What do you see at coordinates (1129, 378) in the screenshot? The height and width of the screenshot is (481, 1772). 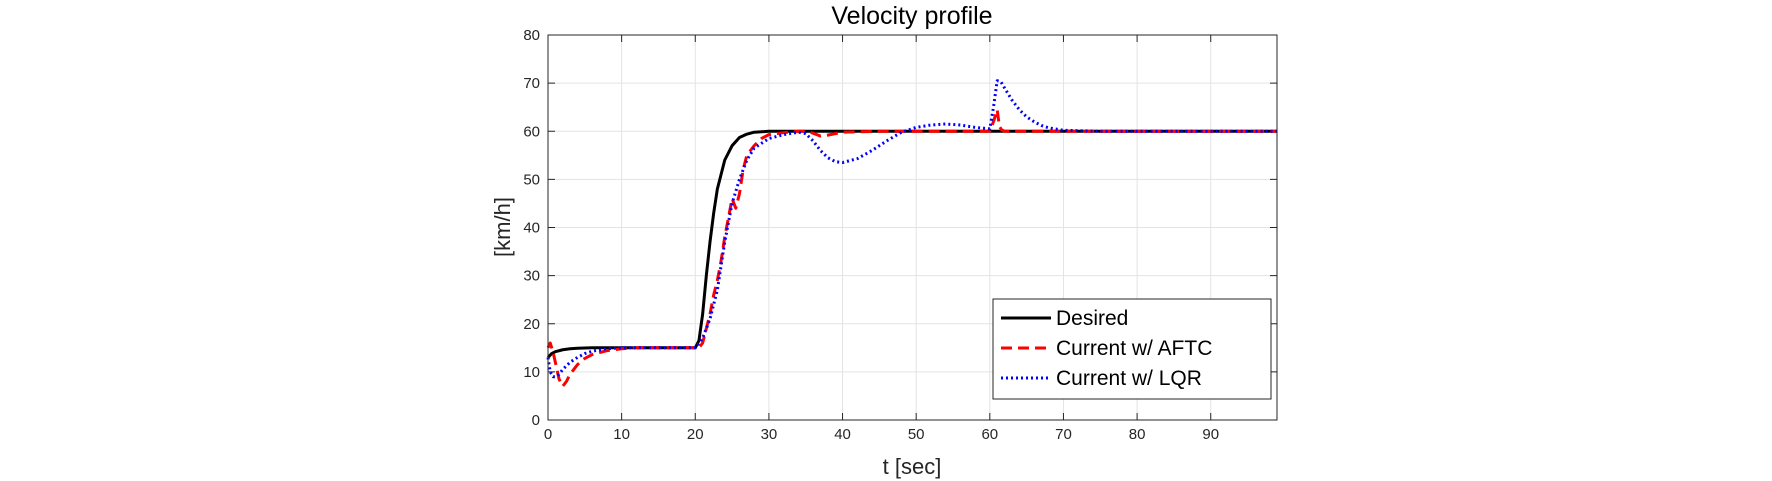 I see `legend-label-lqr: Current w/ LQR` at bounding box center [1129, 378].